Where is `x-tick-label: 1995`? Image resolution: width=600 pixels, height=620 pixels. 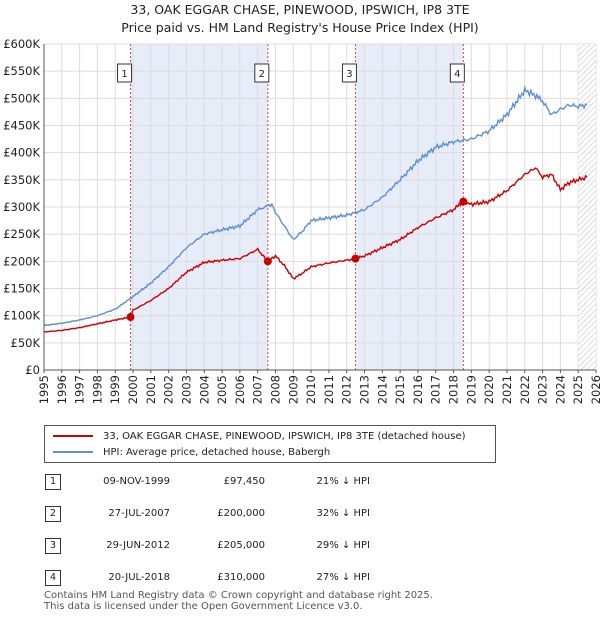
x-tick-label: 1995 is located at coordinates (44, 389).